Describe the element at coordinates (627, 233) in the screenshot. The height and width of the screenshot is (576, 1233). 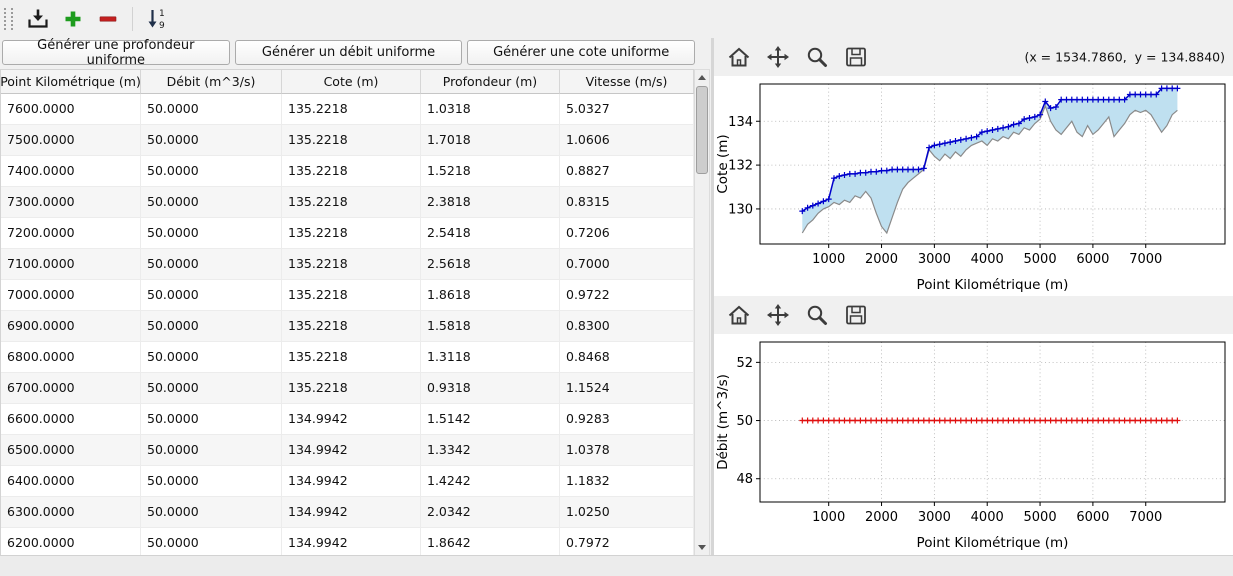
I see `table-cell: 0.7206` at that location.